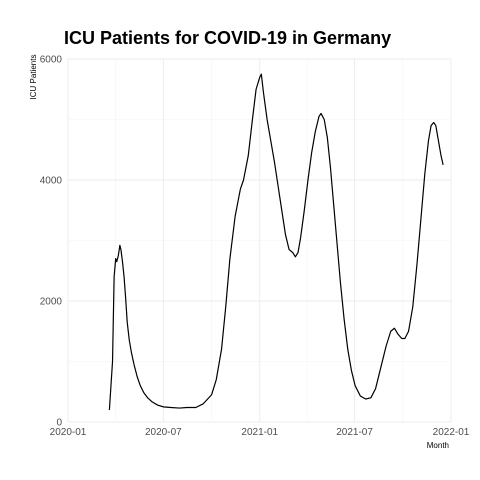  Describe the element at coordinates (51, 302) in the screenshot. I see `y-tick-label: 2000` at that location.